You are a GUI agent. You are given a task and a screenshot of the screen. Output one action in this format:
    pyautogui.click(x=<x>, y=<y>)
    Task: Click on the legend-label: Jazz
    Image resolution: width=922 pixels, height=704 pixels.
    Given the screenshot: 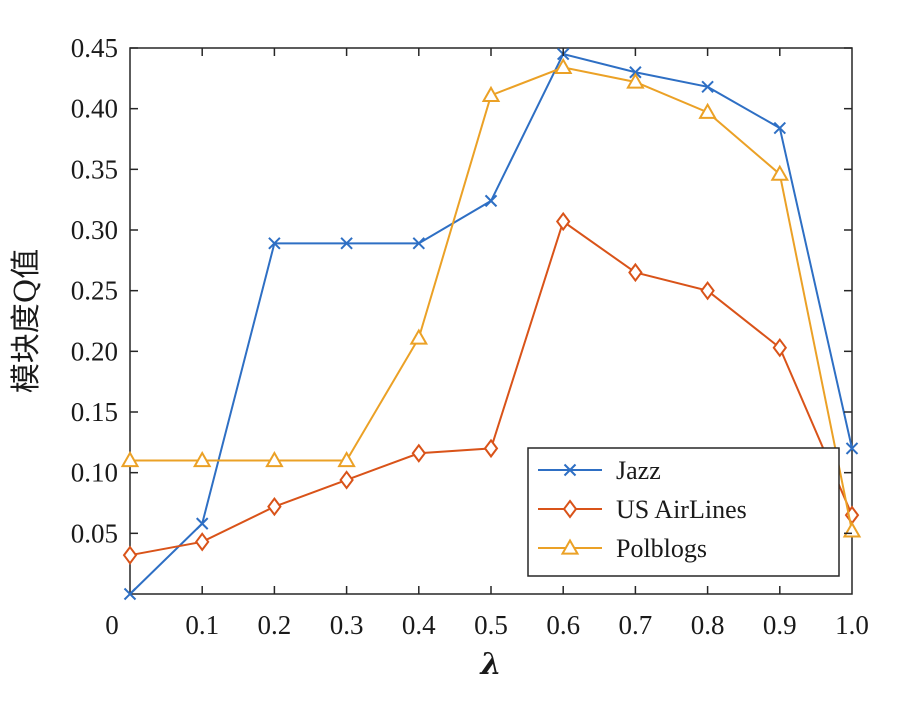 What is the action you would take?
    pyautogui.click(x=638, y=470)
    